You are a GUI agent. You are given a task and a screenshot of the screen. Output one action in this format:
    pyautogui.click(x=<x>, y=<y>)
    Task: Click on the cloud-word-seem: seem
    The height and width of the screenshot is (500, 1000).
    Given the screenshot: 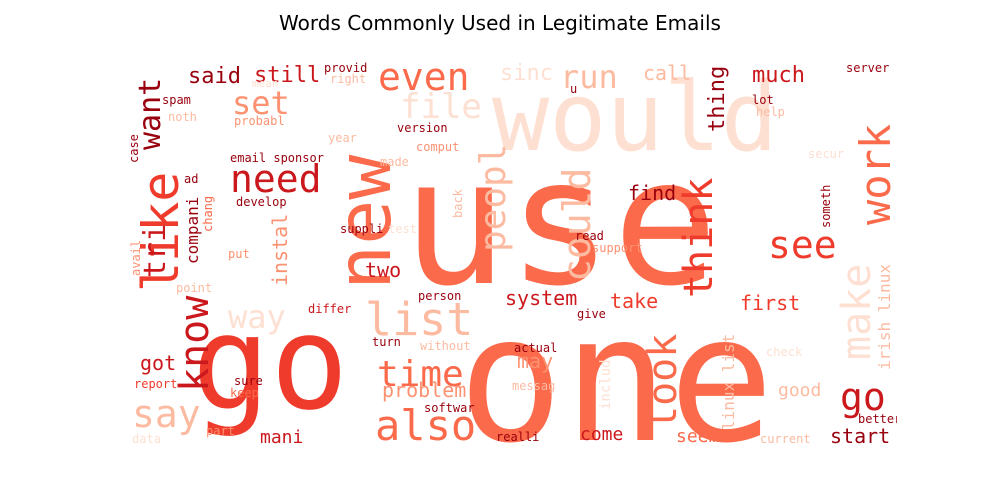 What is the action you would take?
    pyautogui.click(x=697, y=436)
    